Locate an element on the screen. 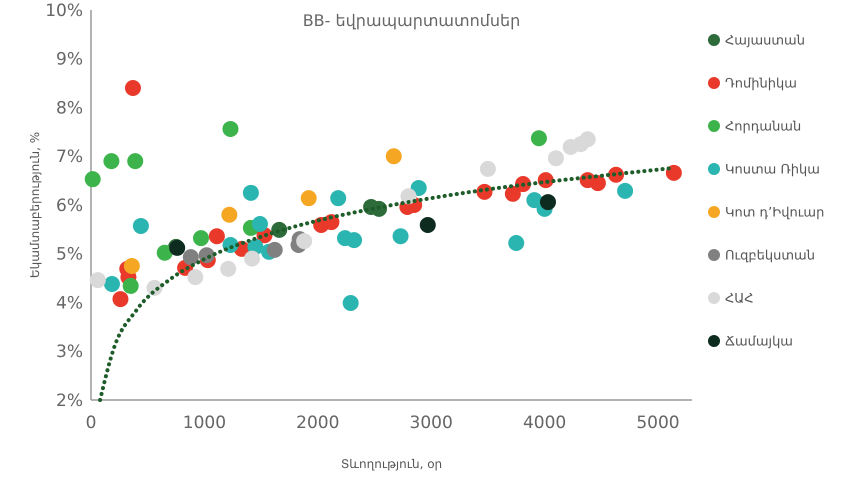 This screenshot has height=489, width=850. y-tick-label: 4% is located at coordinates (69, 303).